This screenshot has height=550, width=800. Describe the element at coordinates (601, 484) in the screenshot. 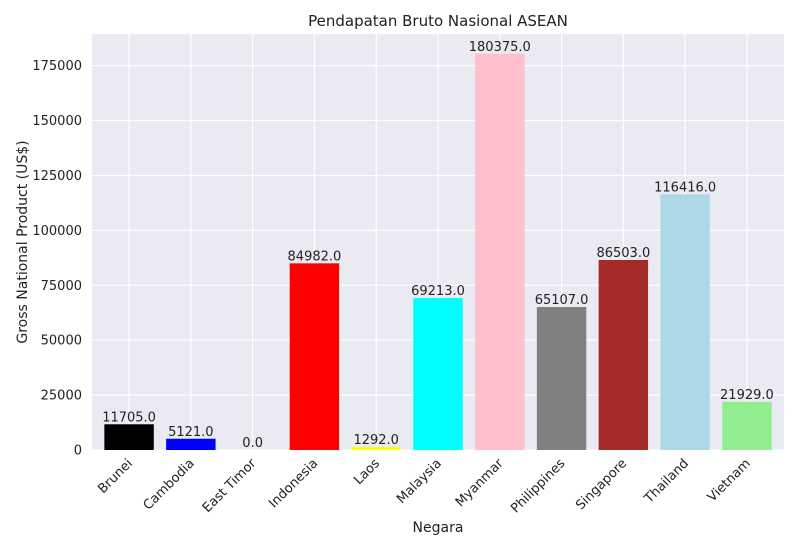

I see `x-tick-label: Singapore` at that location.